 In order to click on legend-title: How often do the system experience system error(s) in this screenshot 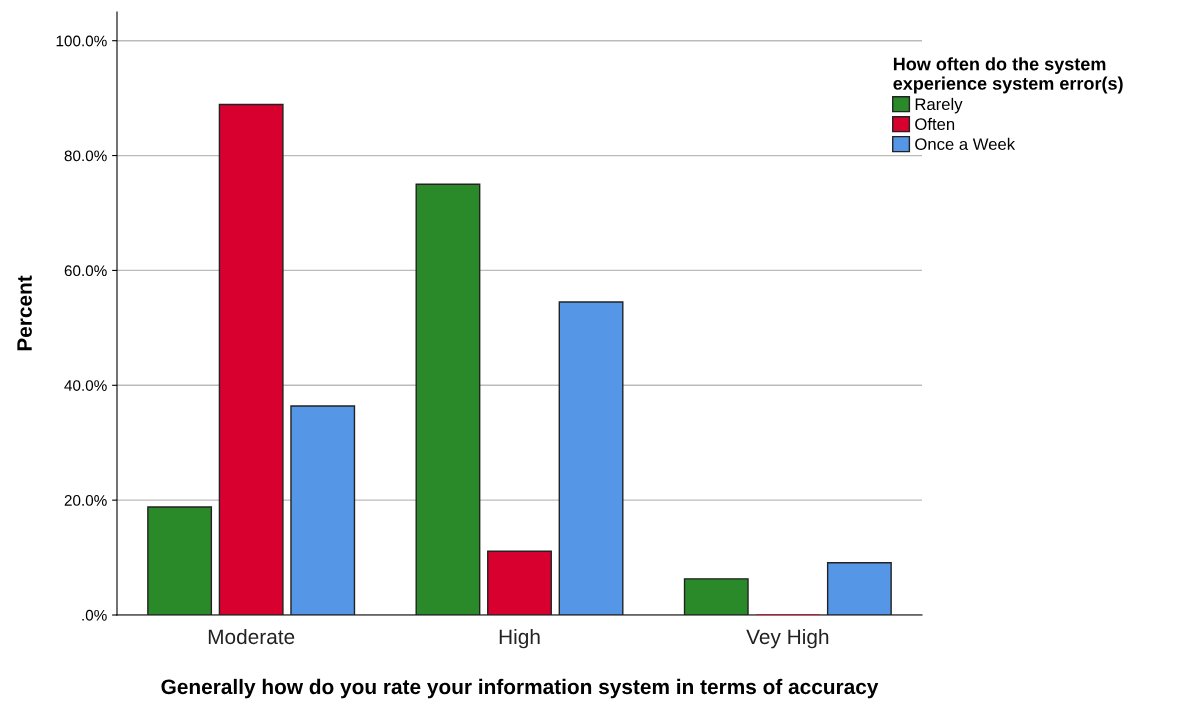, I will do `click(1008, 75)`.